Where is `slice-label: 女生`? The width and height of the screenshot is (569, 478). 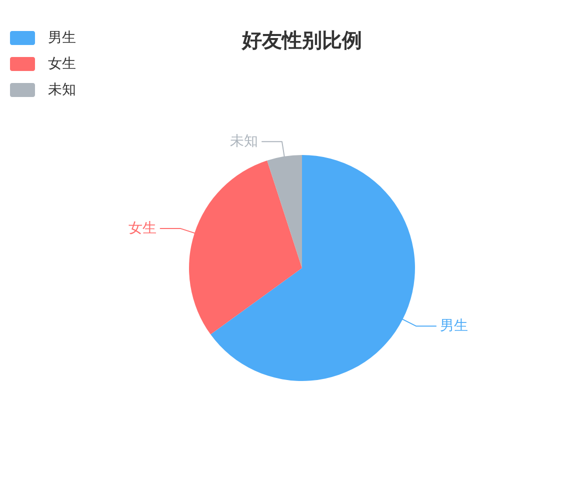 slice-label: 女生 is located at coordinates (142, 228).